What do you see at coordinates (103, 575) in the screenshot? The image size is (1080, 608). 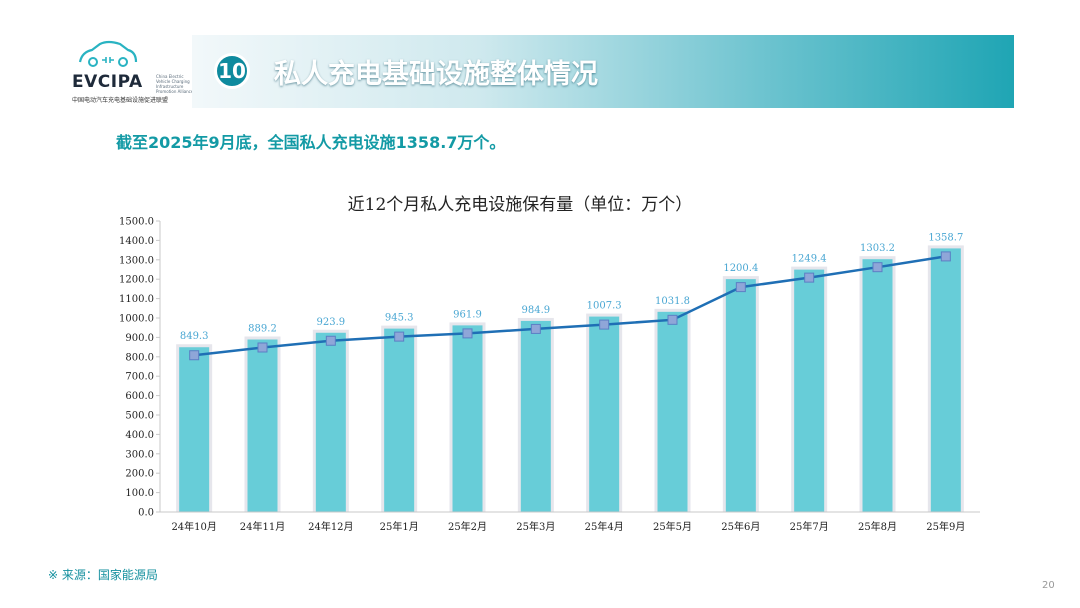 I see `source-note: ※ 来源：国家能源局` at bounding box center [103, 575].